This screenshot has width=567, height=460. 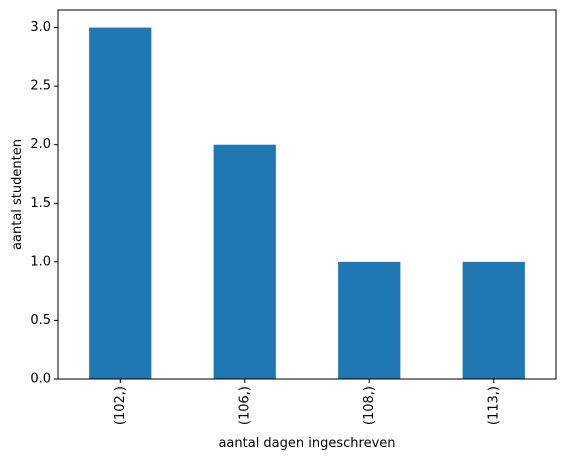 I want to click on x-tick-label: (106,), so click(x=244, y=405).